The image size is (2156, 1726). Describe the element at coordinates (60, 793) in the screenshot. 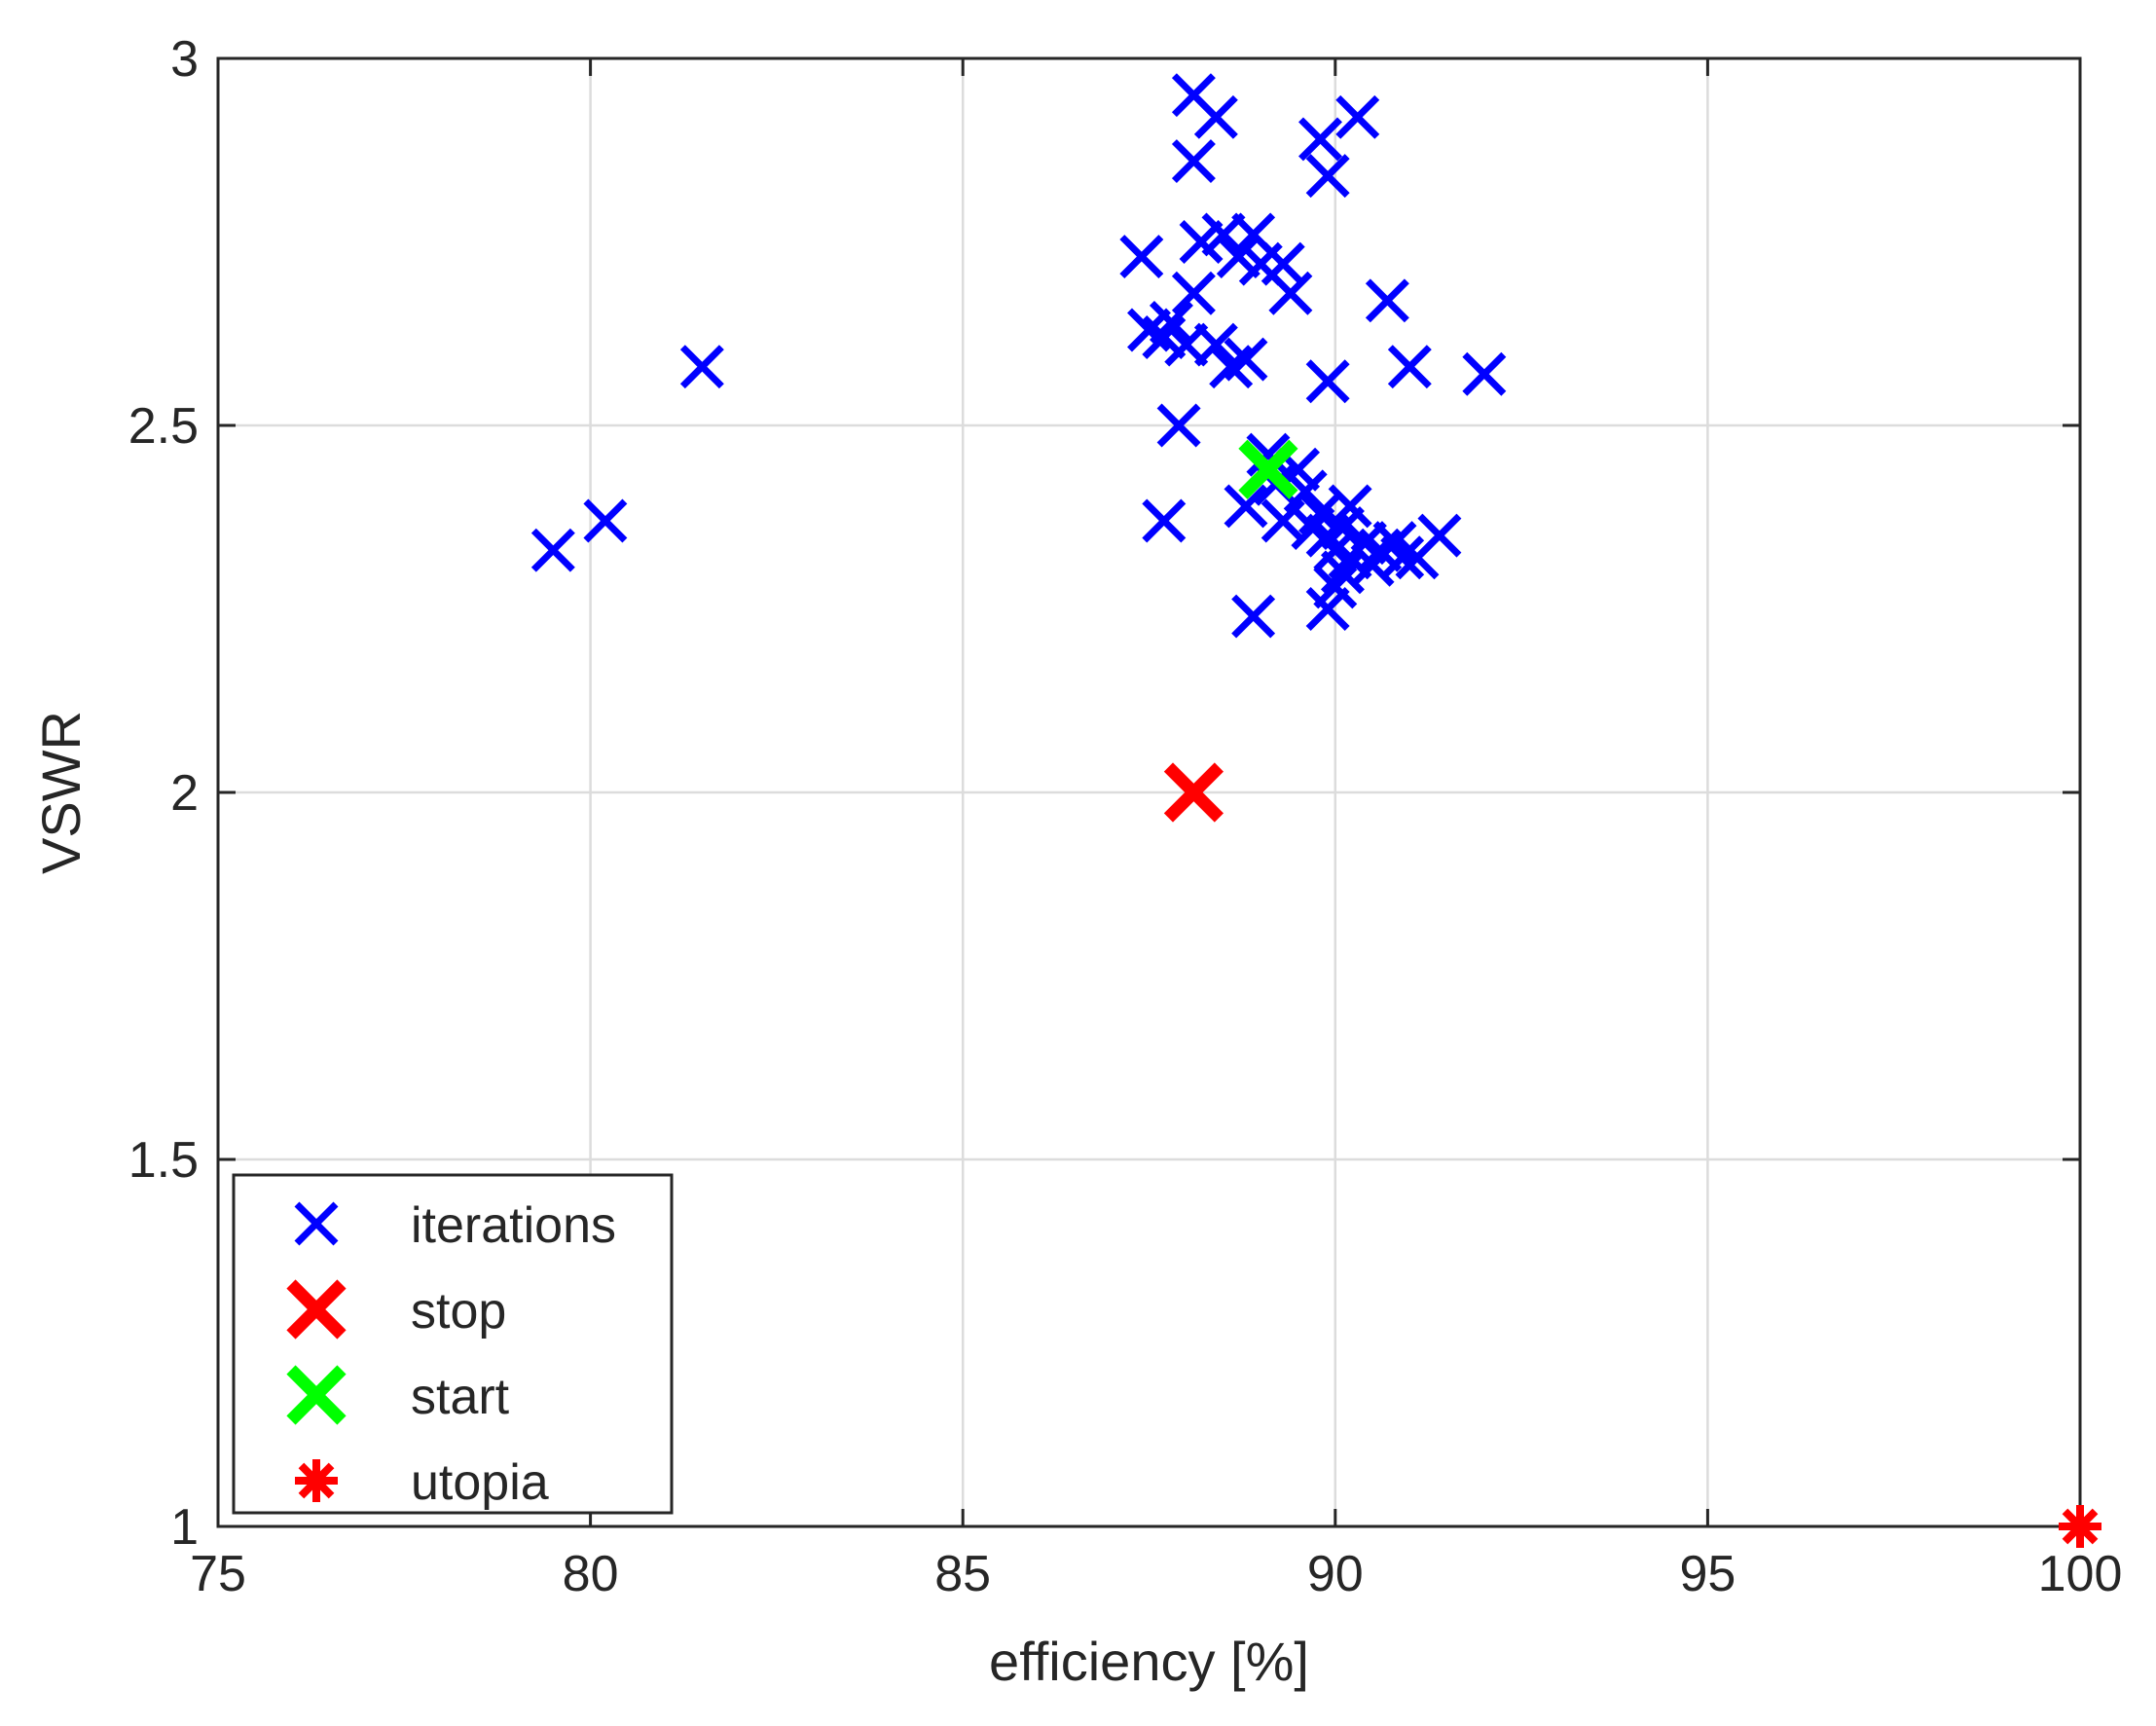

I see `y-axis-label: VSWR` at that location.